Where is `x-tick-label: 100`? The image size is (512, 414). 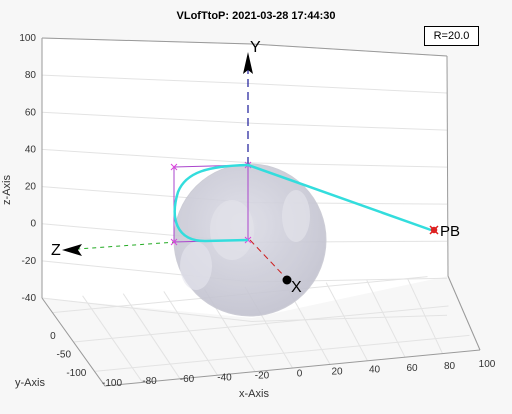
x-tick-label: 100 is located at coordinates (487, 364).